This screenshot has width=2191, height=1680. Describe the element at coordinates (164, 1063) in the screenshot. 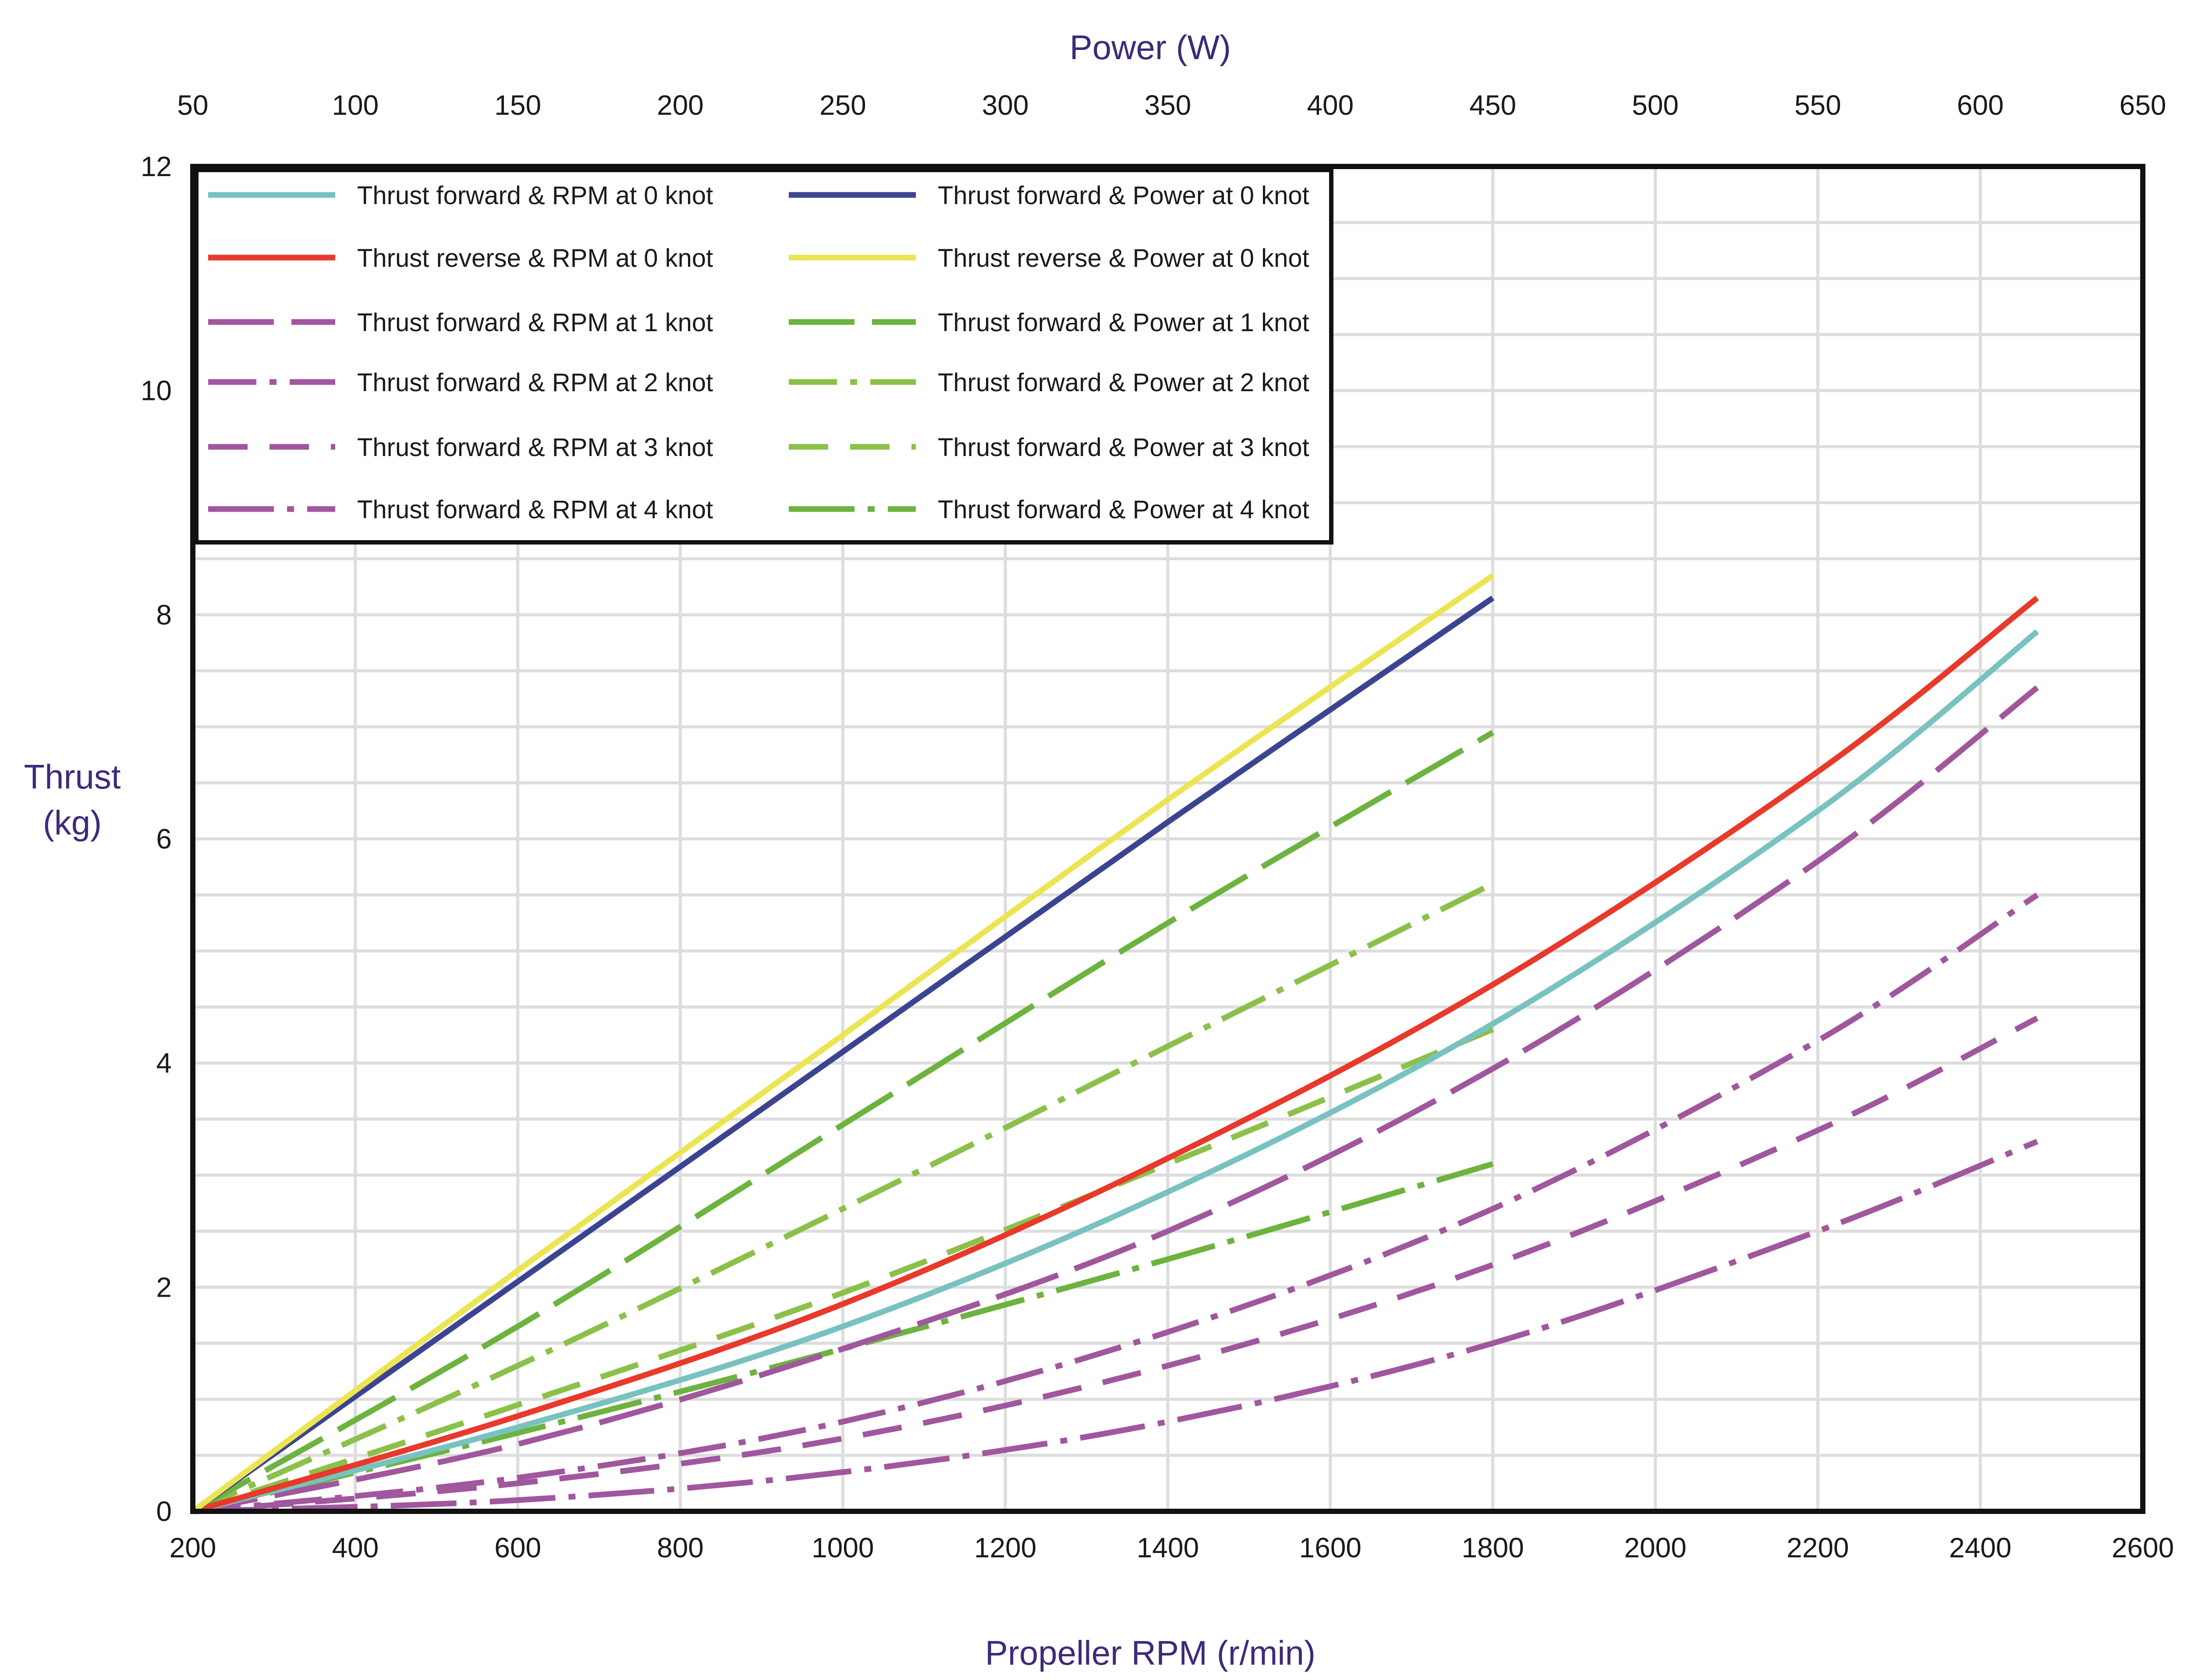

I see `y-tick-label: 4` at that location.